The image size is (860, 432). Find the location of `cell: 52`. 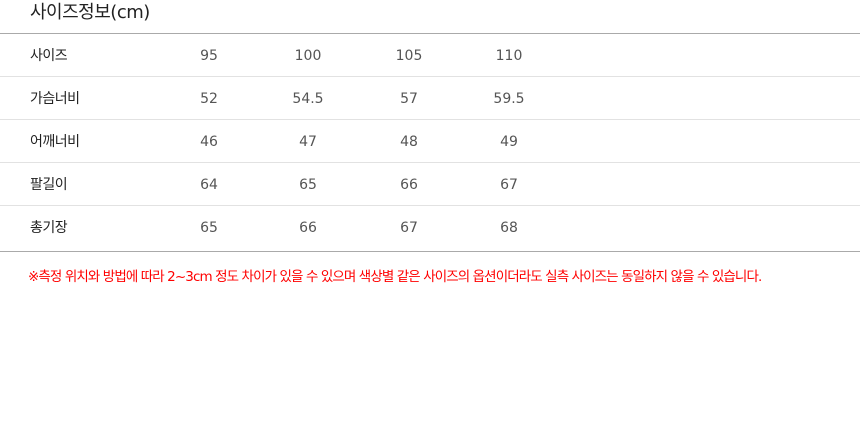

cell: 52 is located at coordinates (209, 99).